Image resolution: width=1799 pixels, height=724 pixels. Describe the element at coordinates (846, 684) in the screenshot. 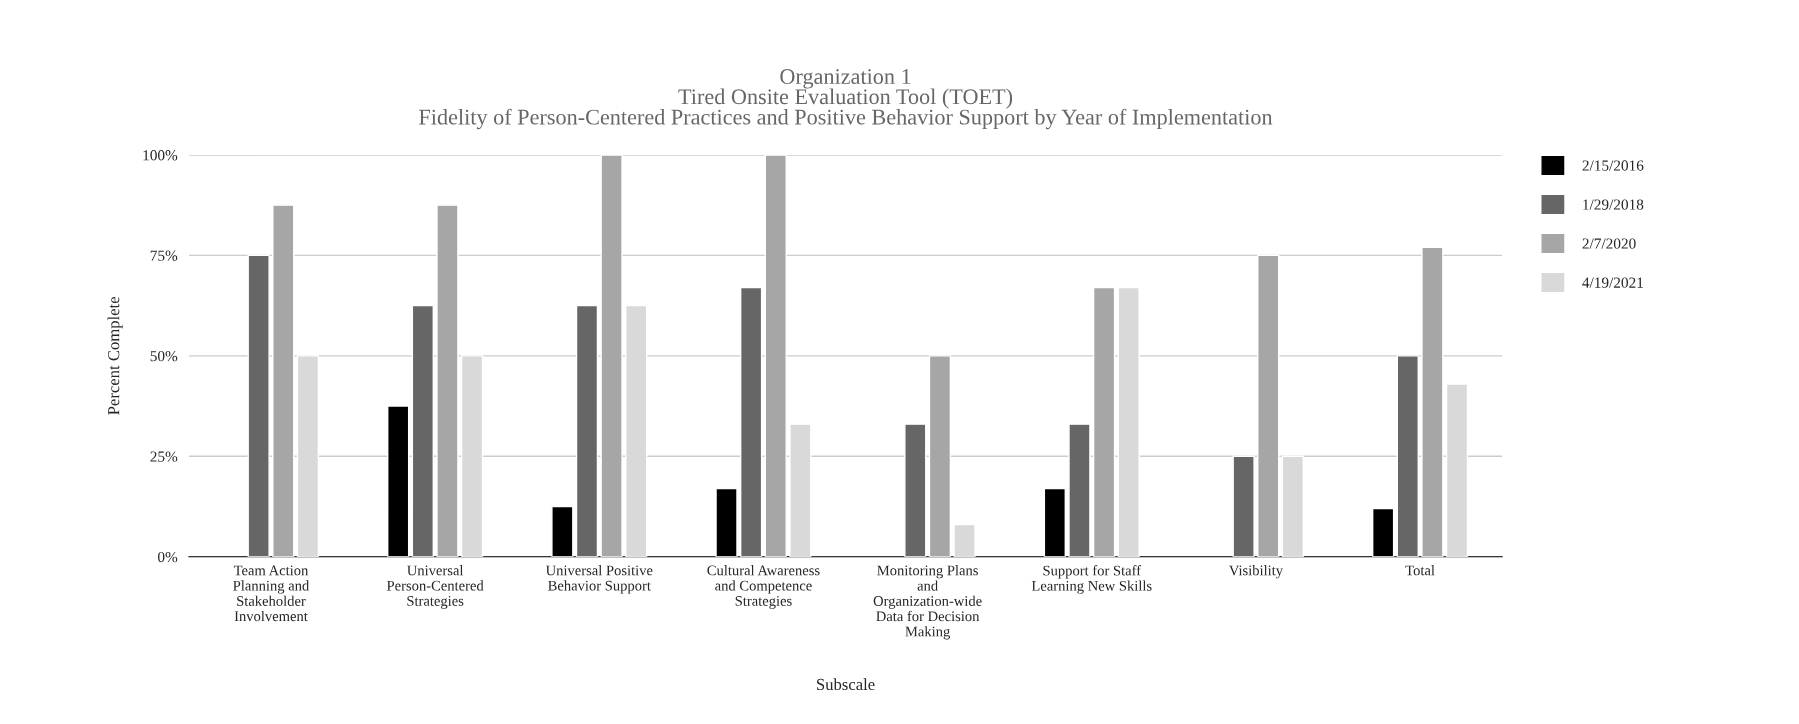

I see `x-axis-title: Subscale` at that location.